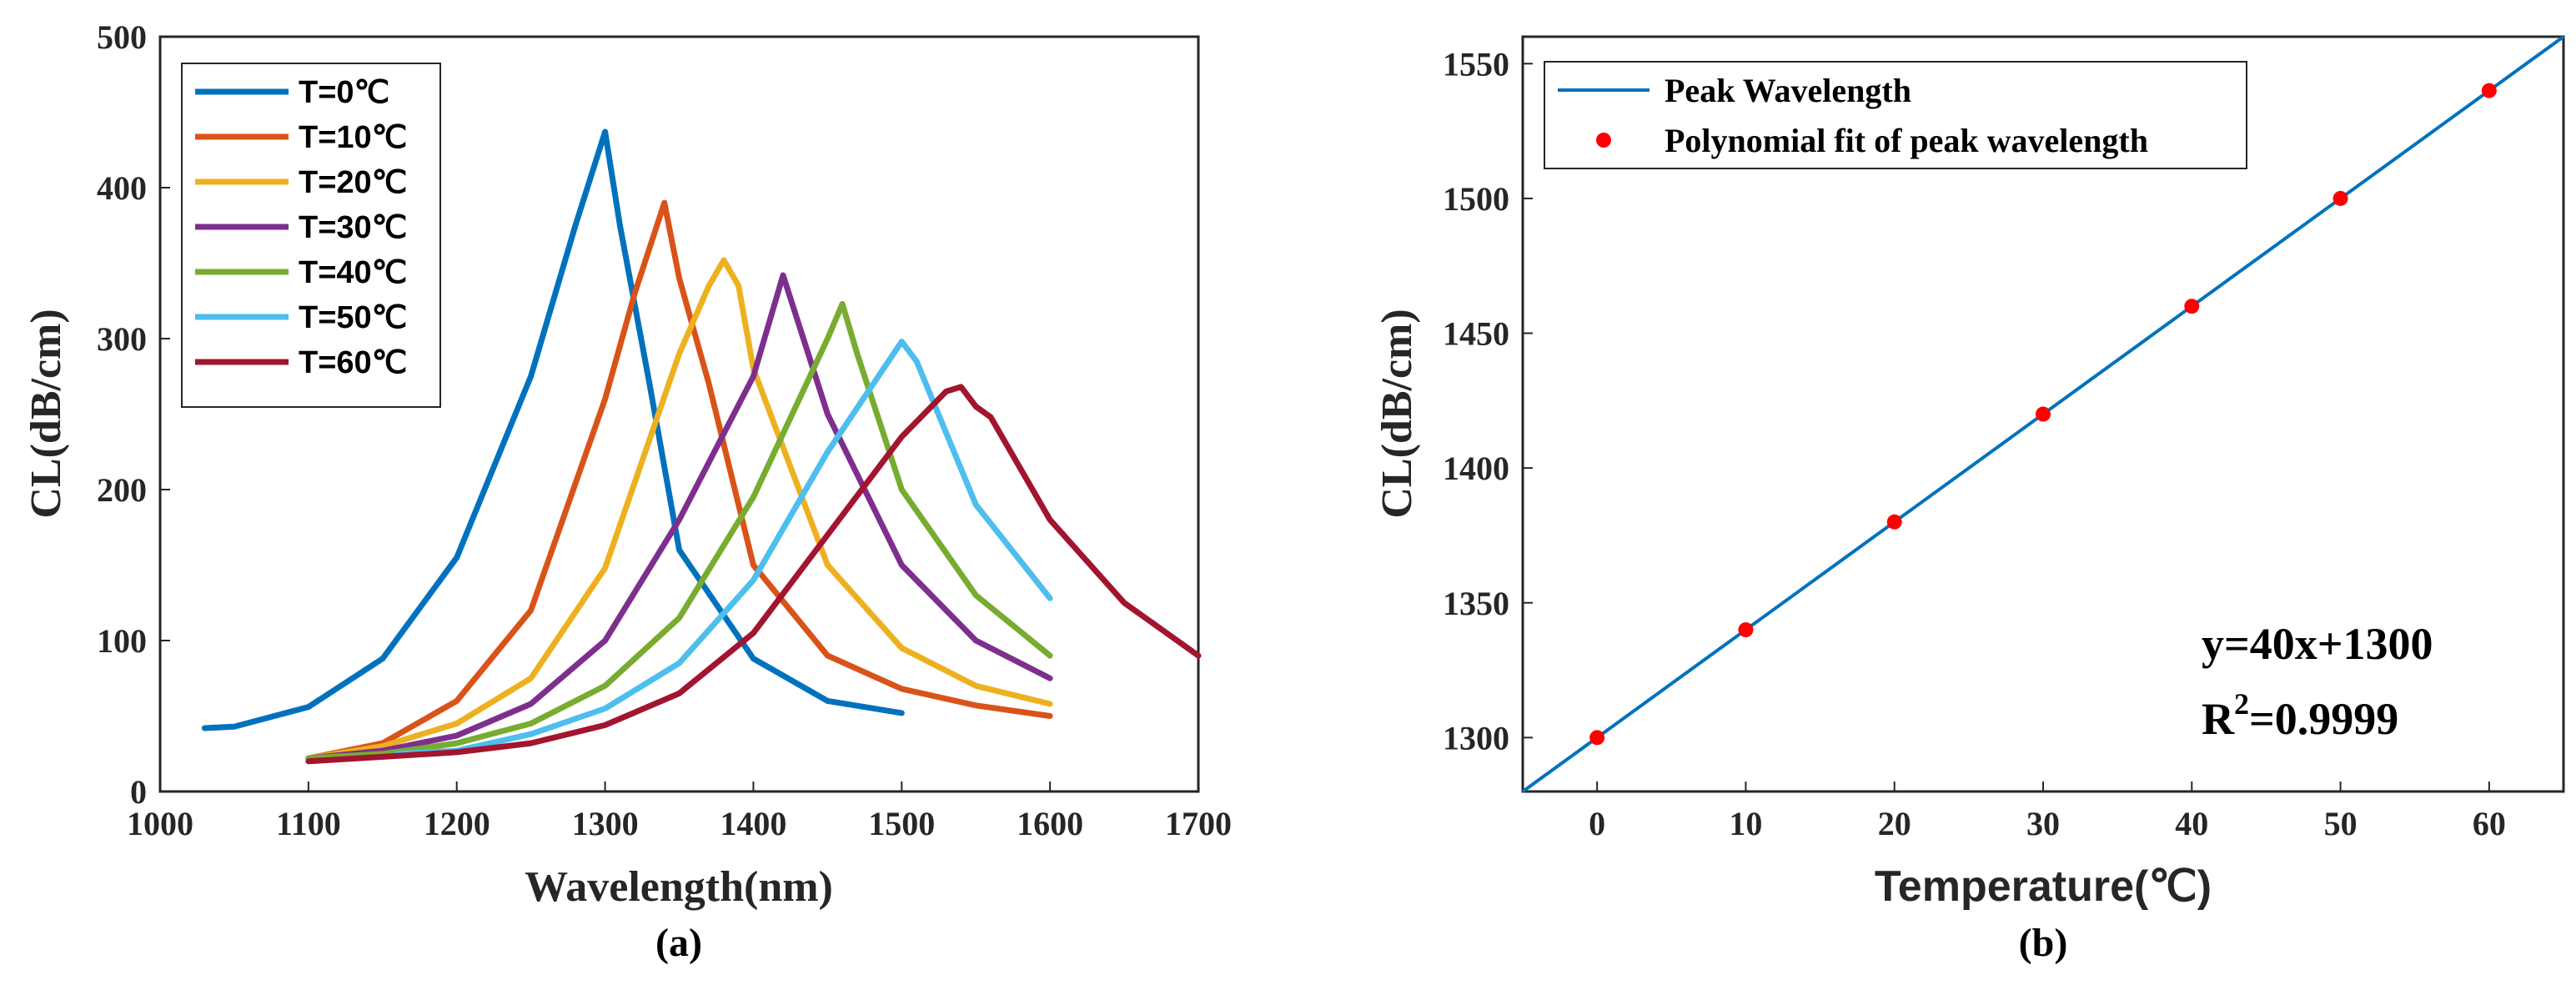 The width and height of the screenshot is (2576, 985). I want to click on x-tick-label-b: 20, so click(1894, 823).